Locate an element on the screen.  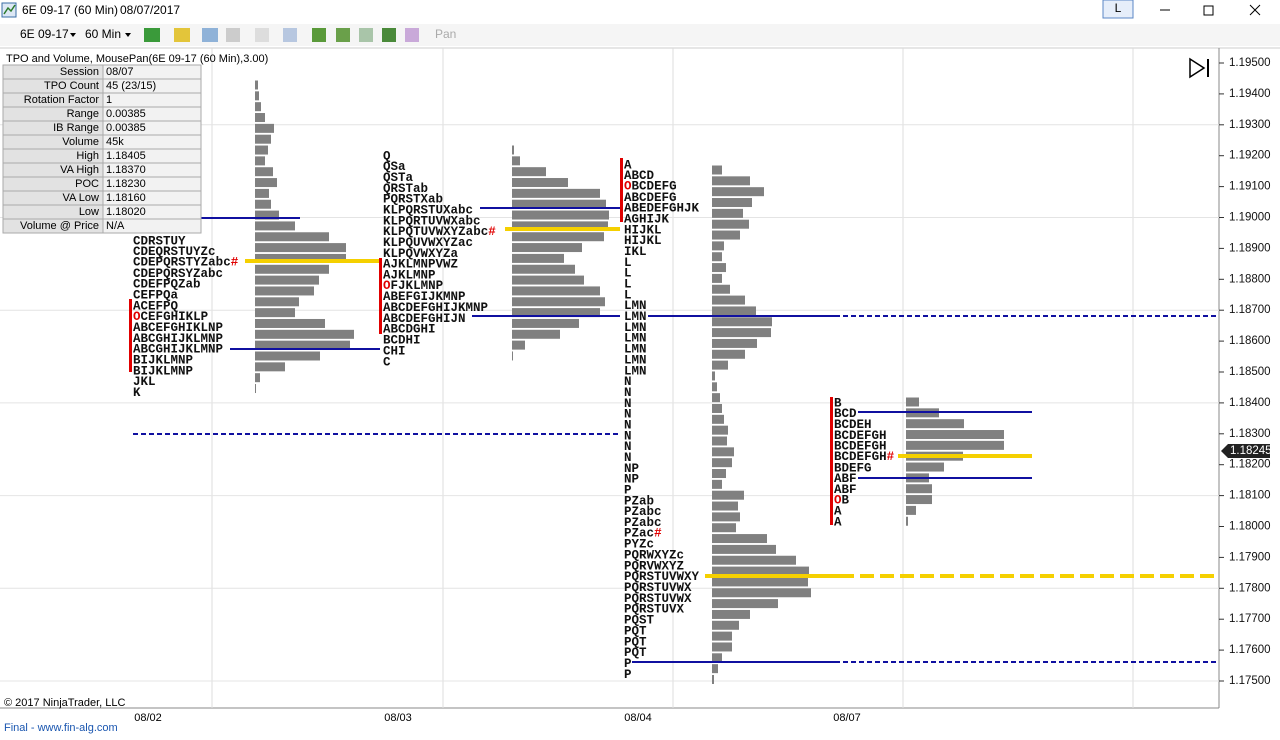
price-label: 1.17800 is located at coordinates (1250, 588).